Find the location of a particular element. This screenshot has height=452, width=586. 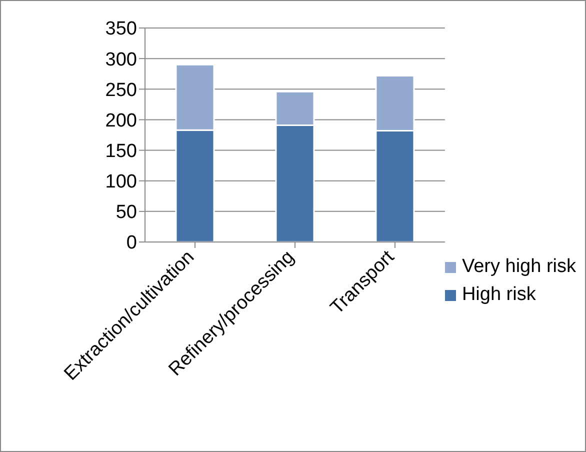

y-tick-label: 350 is located at coordinates (121, 29).